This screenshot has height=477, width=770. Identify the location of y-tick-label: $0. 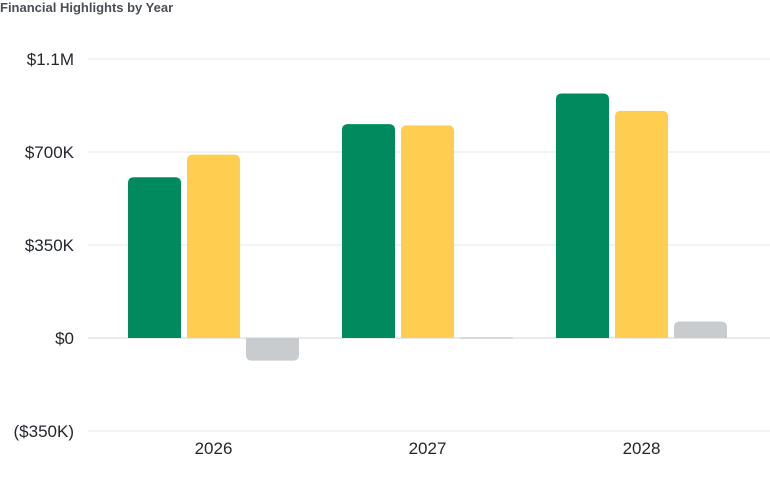
(64, 338).